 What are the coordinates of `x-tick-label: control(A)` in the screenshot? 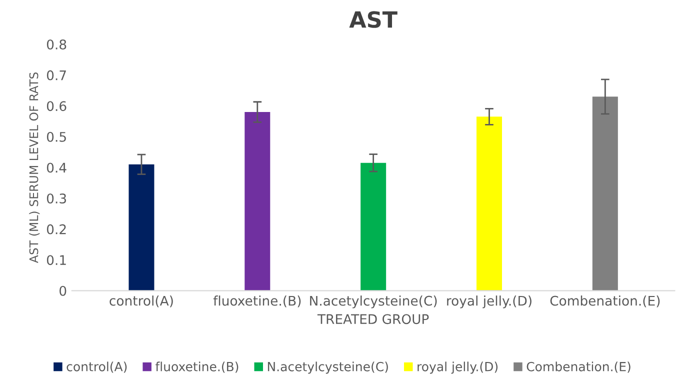 It's located at (141, 302).